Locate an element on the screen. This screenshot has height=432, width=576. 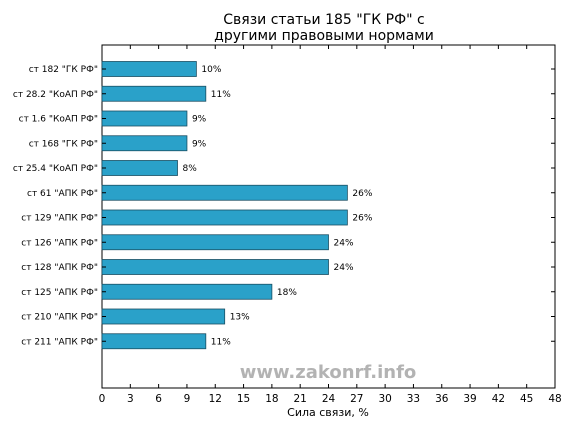
value-label: 18% is located at coordinates (287, 293).